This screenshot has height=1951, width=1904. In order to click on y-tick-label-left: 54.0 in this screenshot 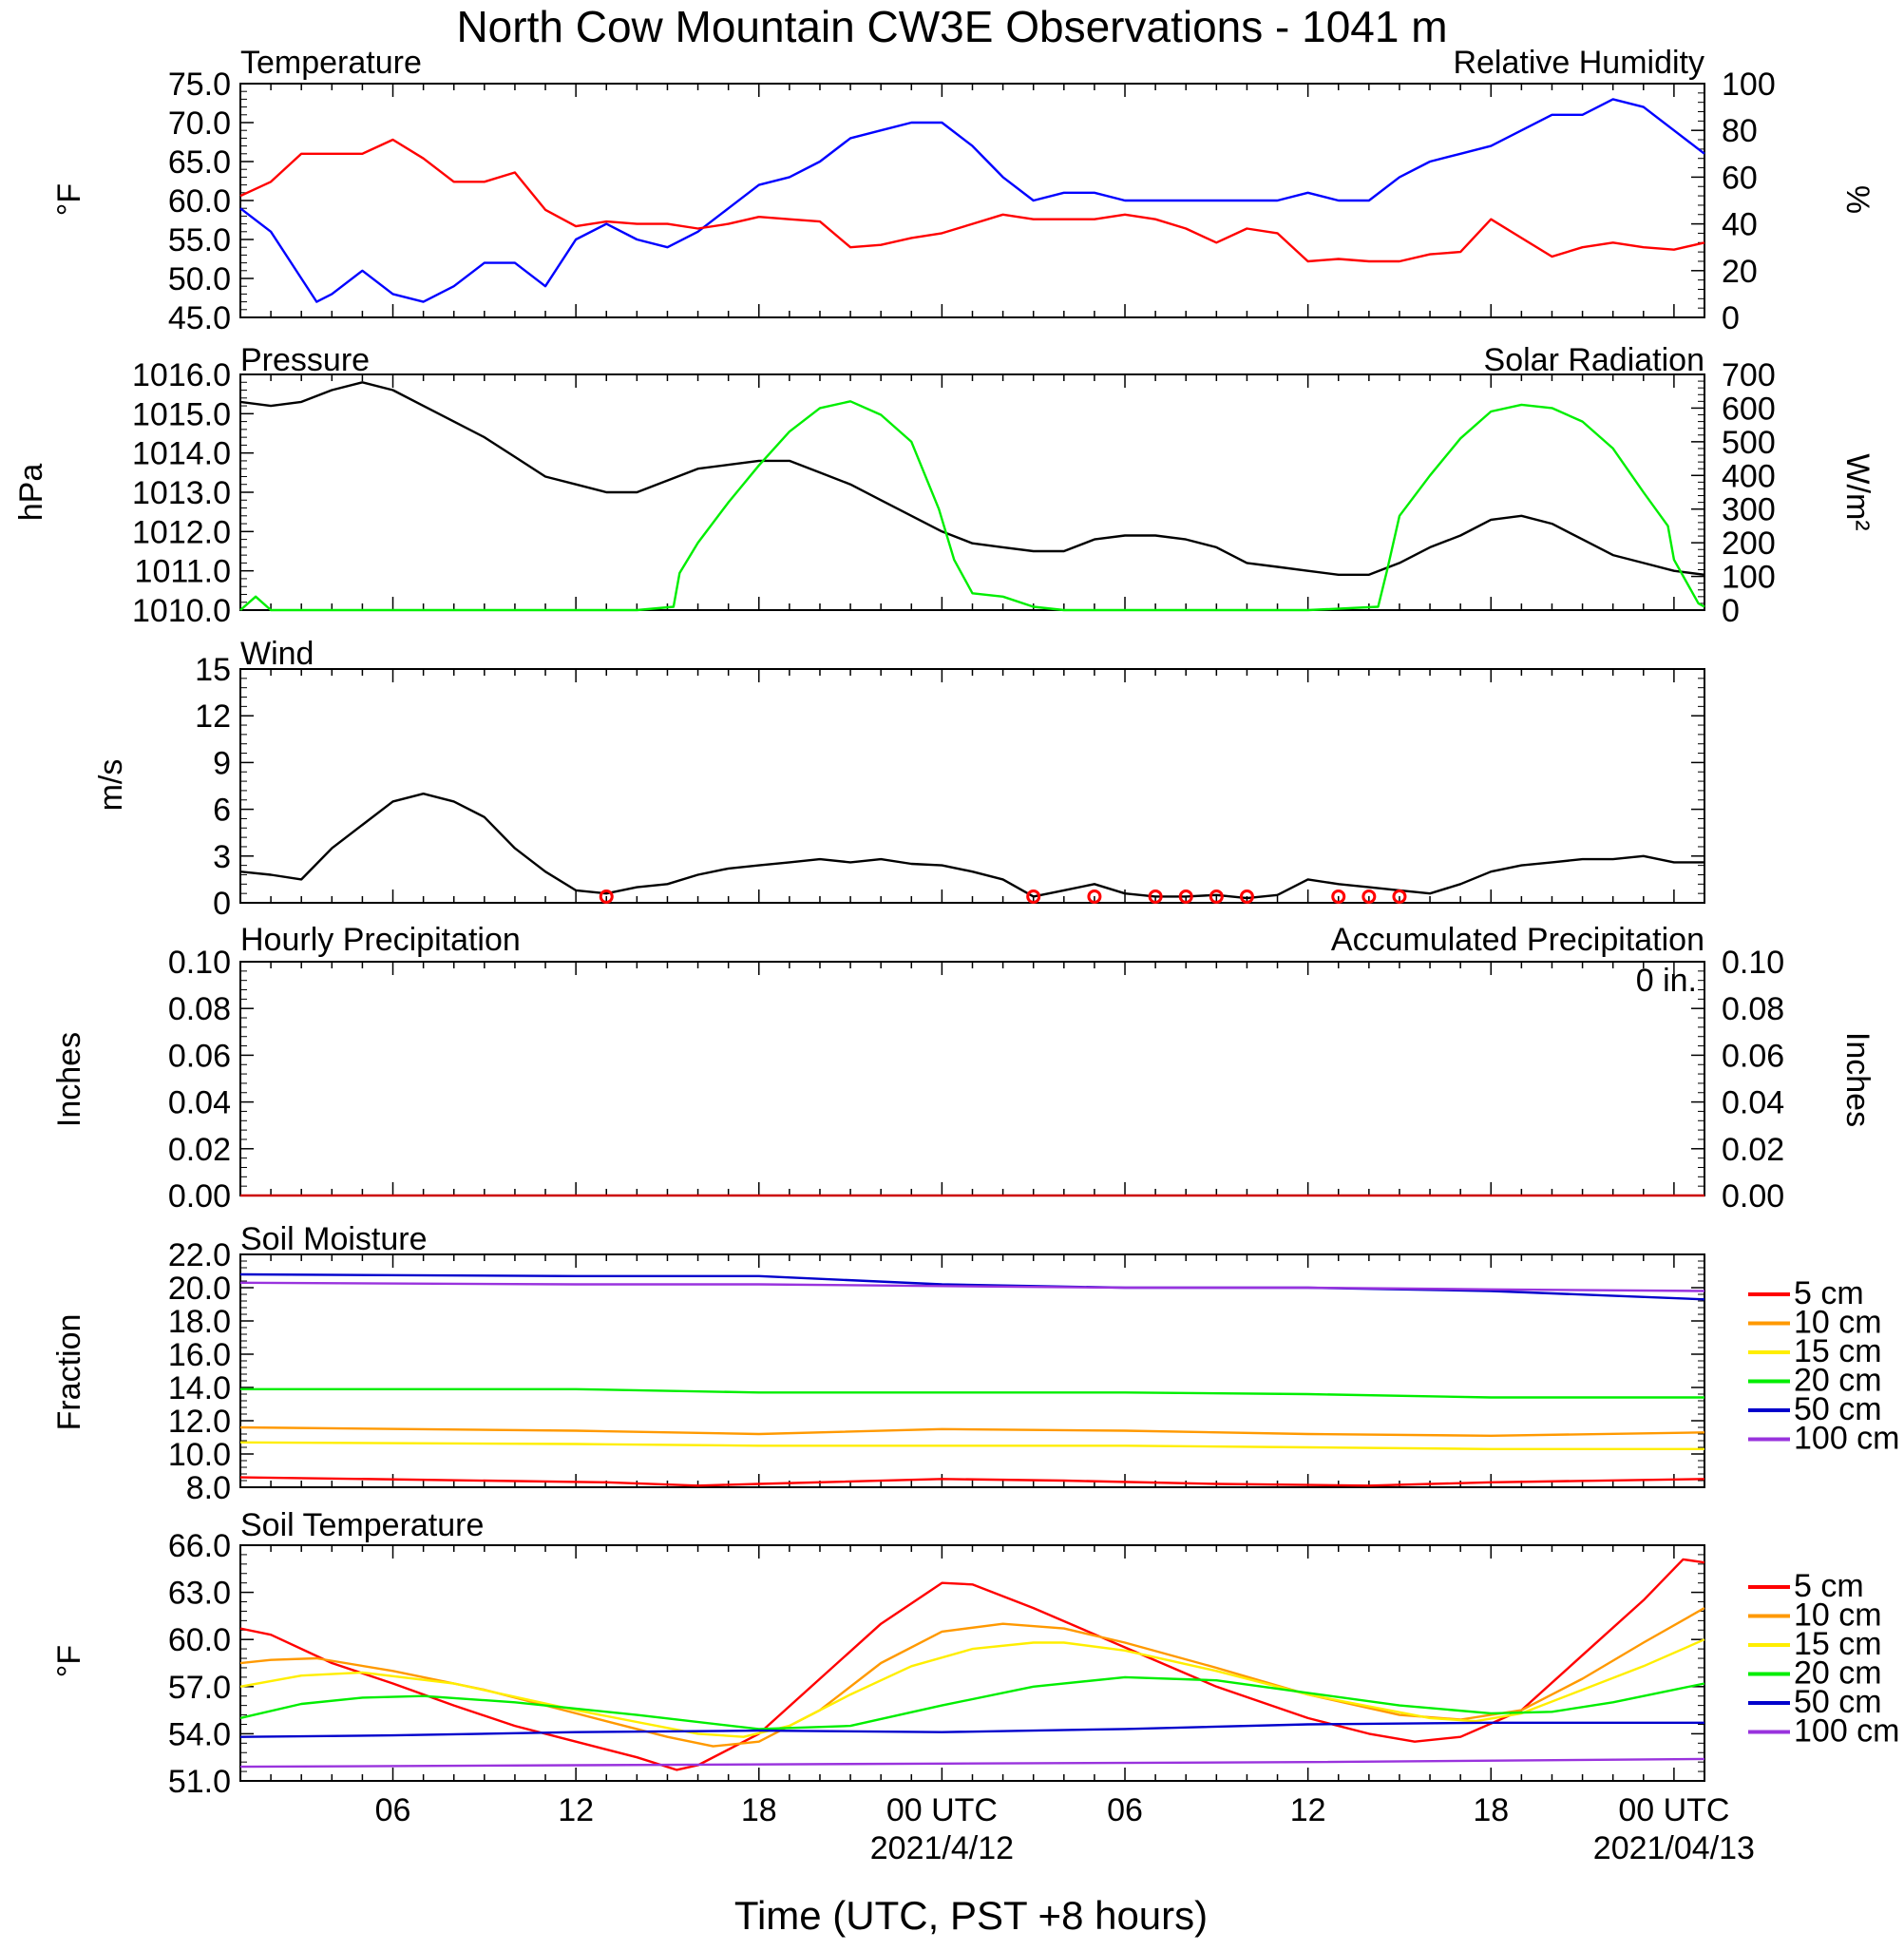, I will do `click(200, 1734)`.